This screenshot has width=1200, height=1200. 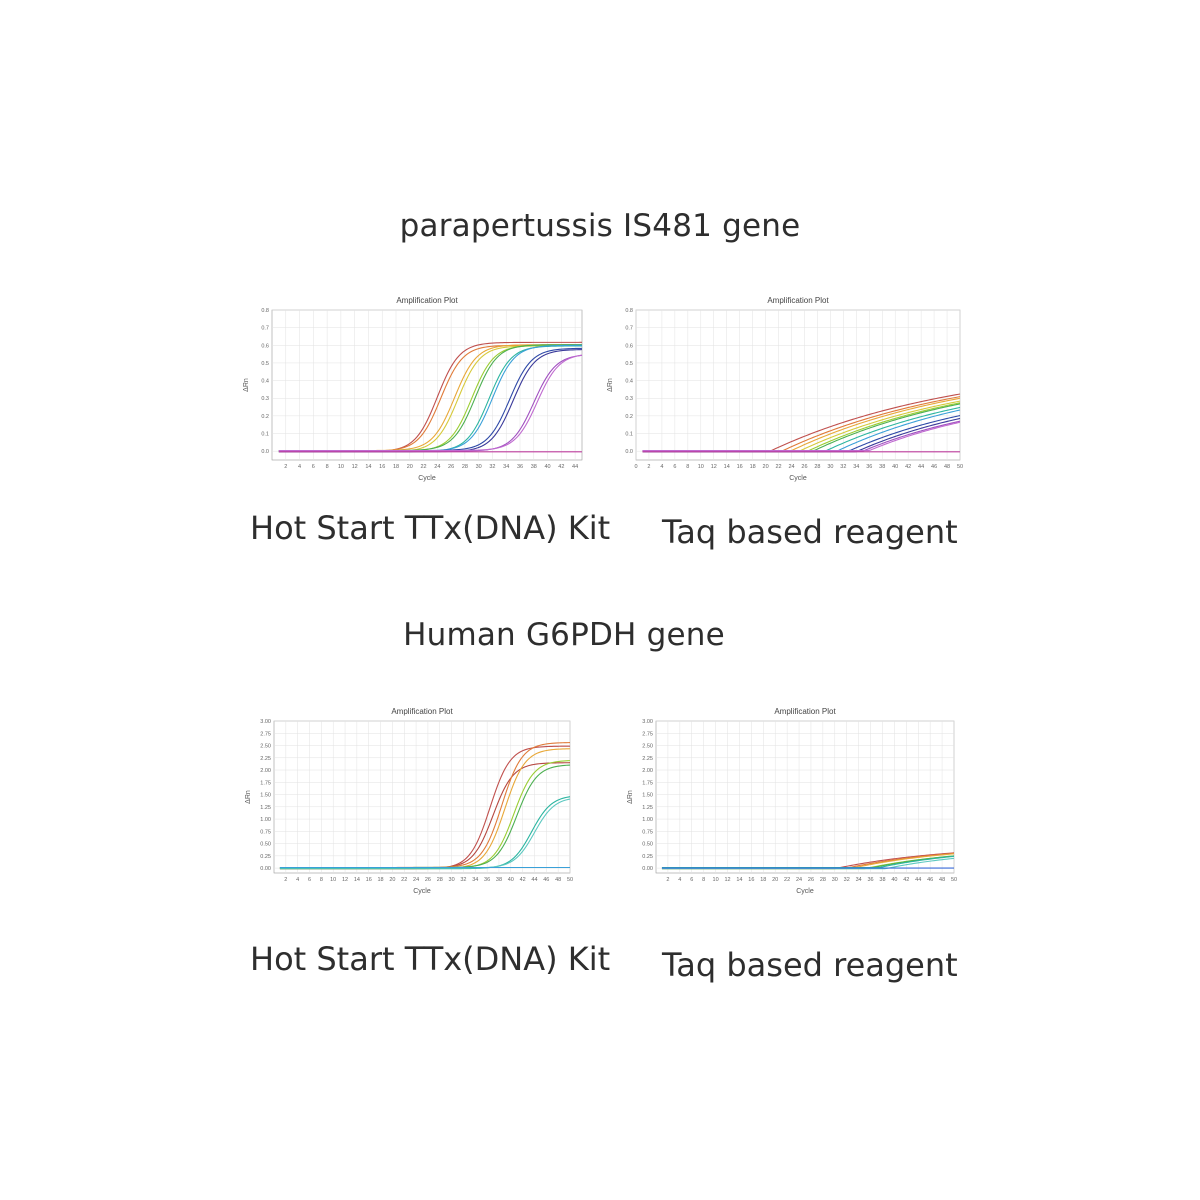 What do you see at coordinates (600, 226) in the screenshot?
I see `section-title-is481: parapertussis IS481 gene` at bounding box center [600, 226].